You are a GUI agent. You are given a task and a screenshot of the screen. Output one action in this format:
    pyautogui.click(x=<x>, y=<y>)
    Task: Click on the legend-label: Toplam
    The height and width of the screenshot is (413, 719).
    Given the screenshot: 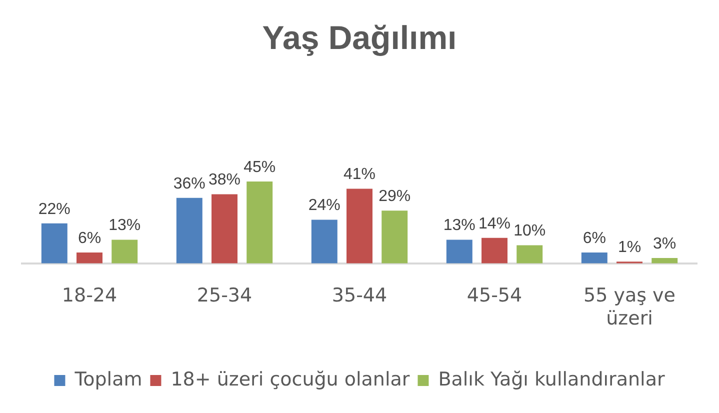 What is the action you would take?
    pyautogui.click(x=108, y=379)
    